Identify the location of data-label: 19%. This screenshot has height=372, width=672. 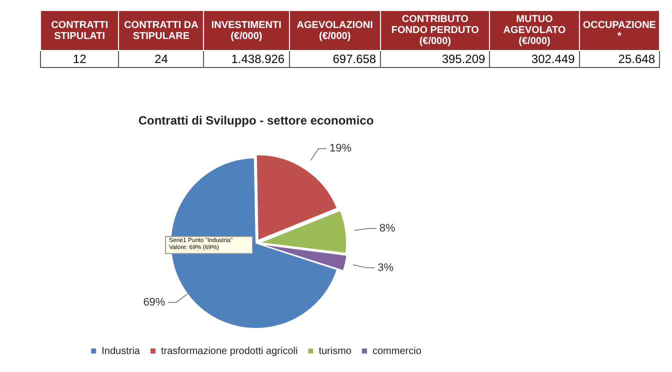
(340, 148).